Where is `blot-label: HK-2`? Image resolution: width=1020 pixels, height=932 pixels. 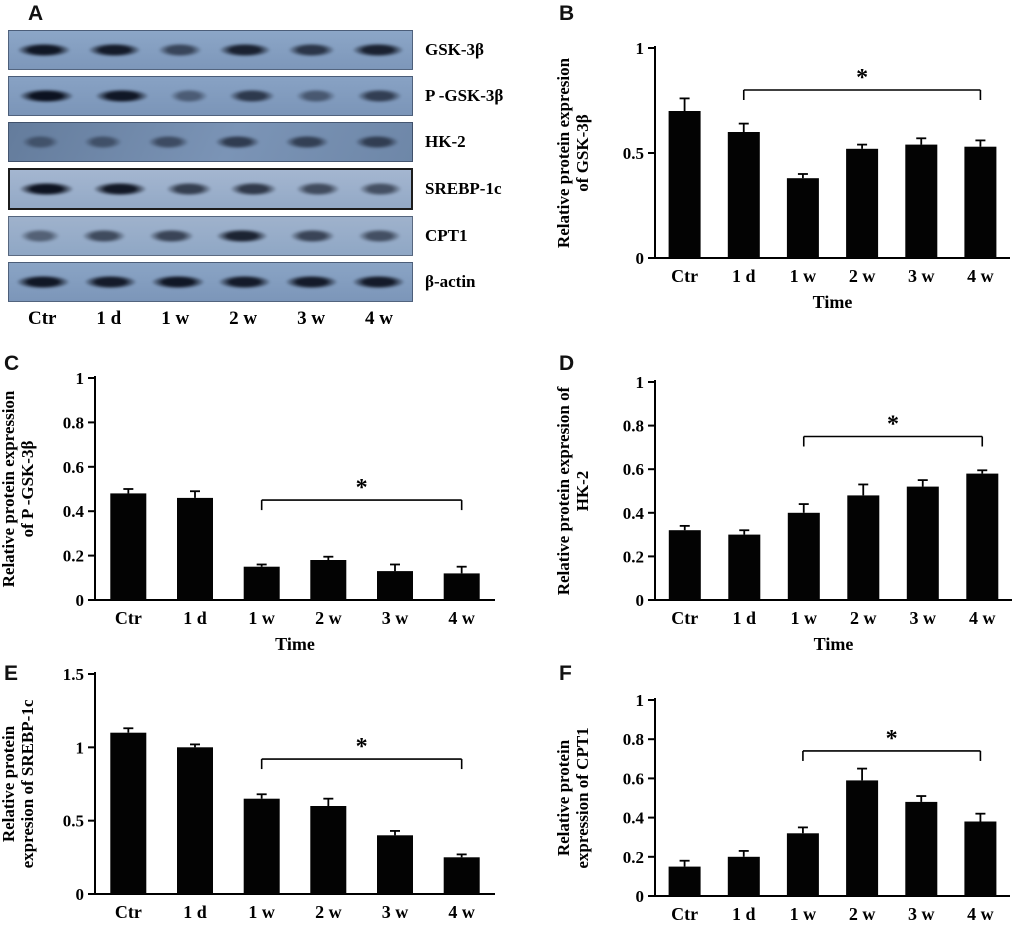
blot-label: HK-2 is located at coordinates (445, 141).